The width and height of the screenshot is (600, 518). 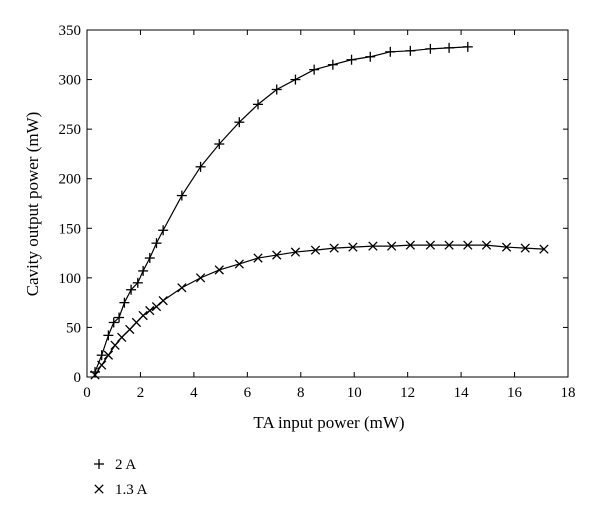 I want to click on legend-label-1: 2 A, so click(x=125, y=465).